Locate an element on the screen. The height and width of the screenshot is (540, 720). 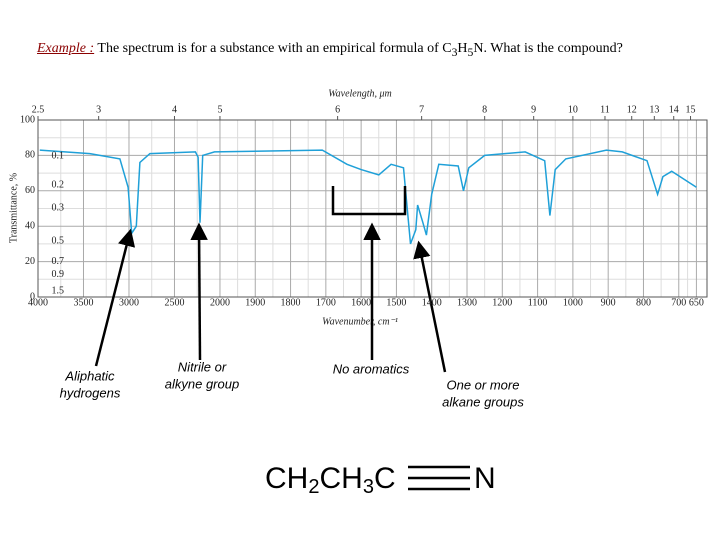
absorbance-label: 0.5 is located at coordinates (58, 240).